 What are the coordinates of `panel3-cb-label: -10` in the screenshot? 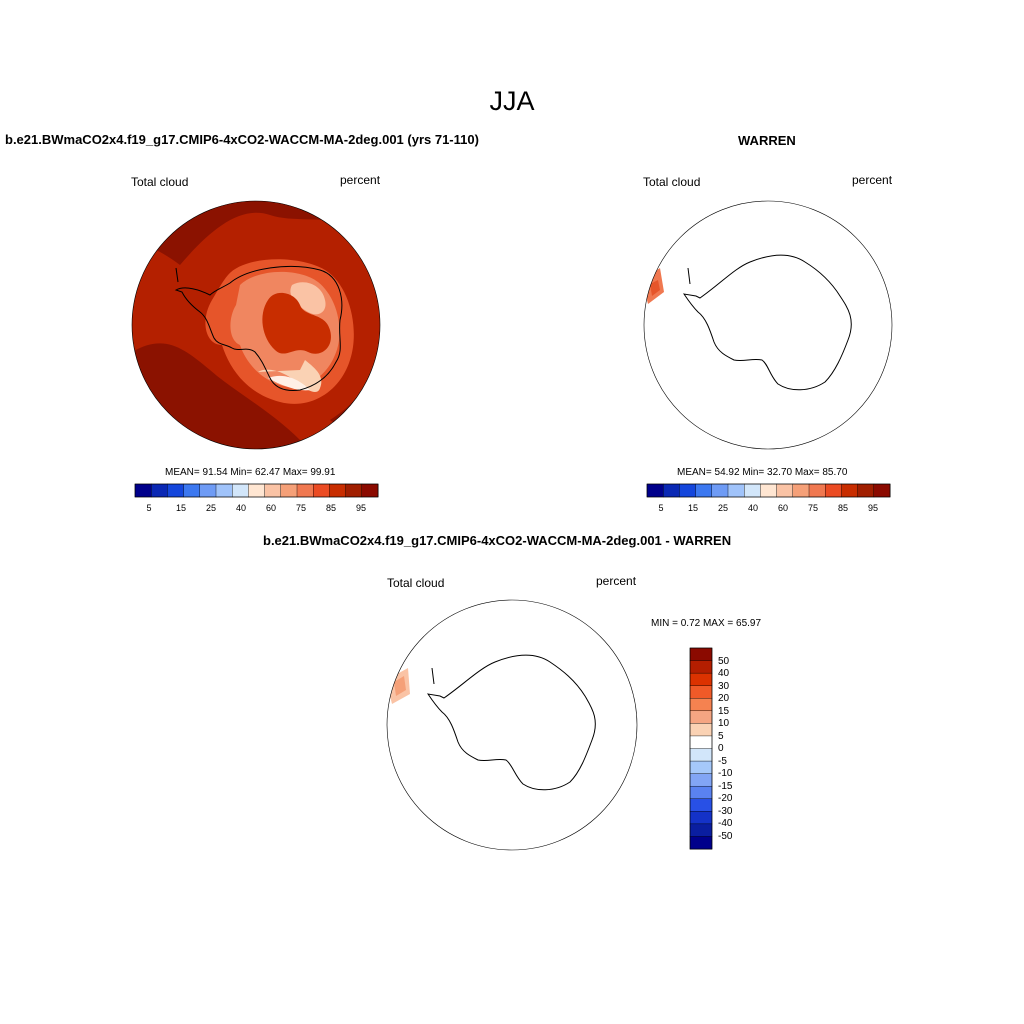 It's located at (725, 773).